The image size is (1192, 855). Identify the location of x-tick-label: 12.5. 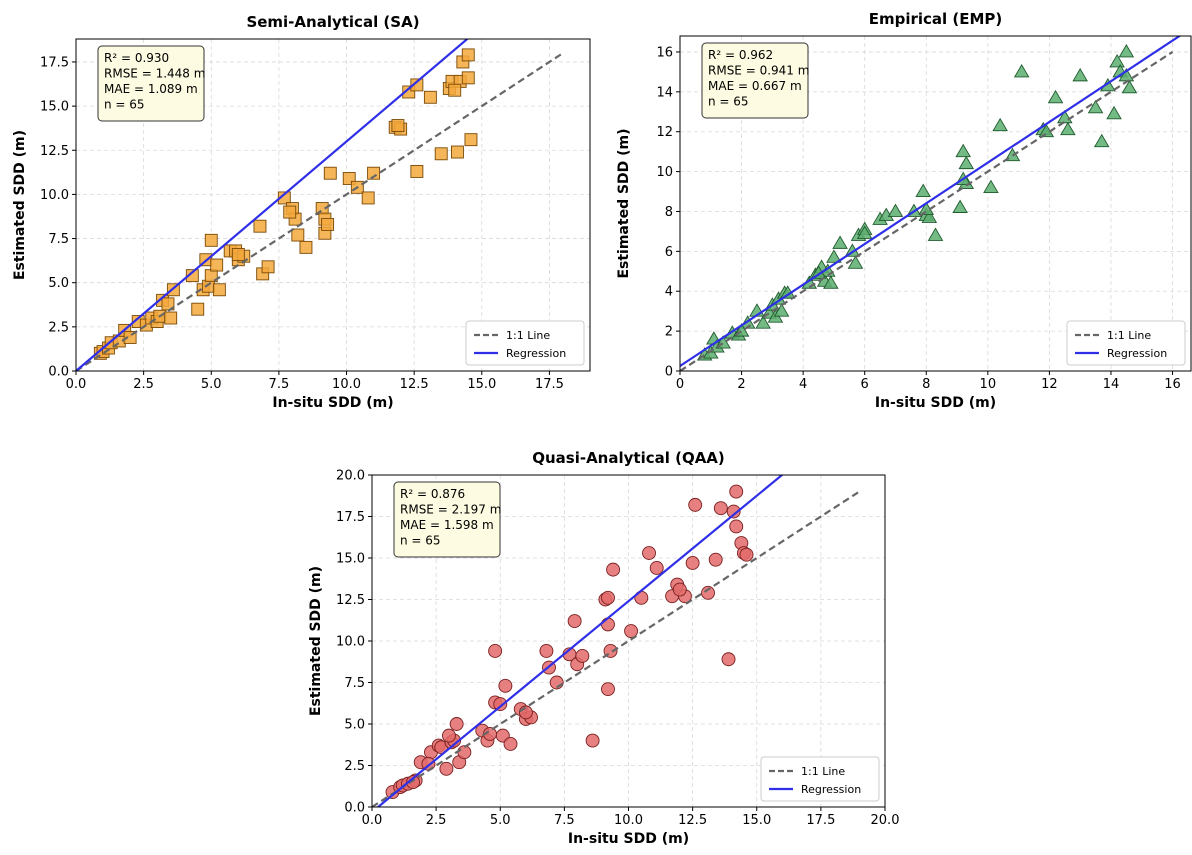
(692, 820).